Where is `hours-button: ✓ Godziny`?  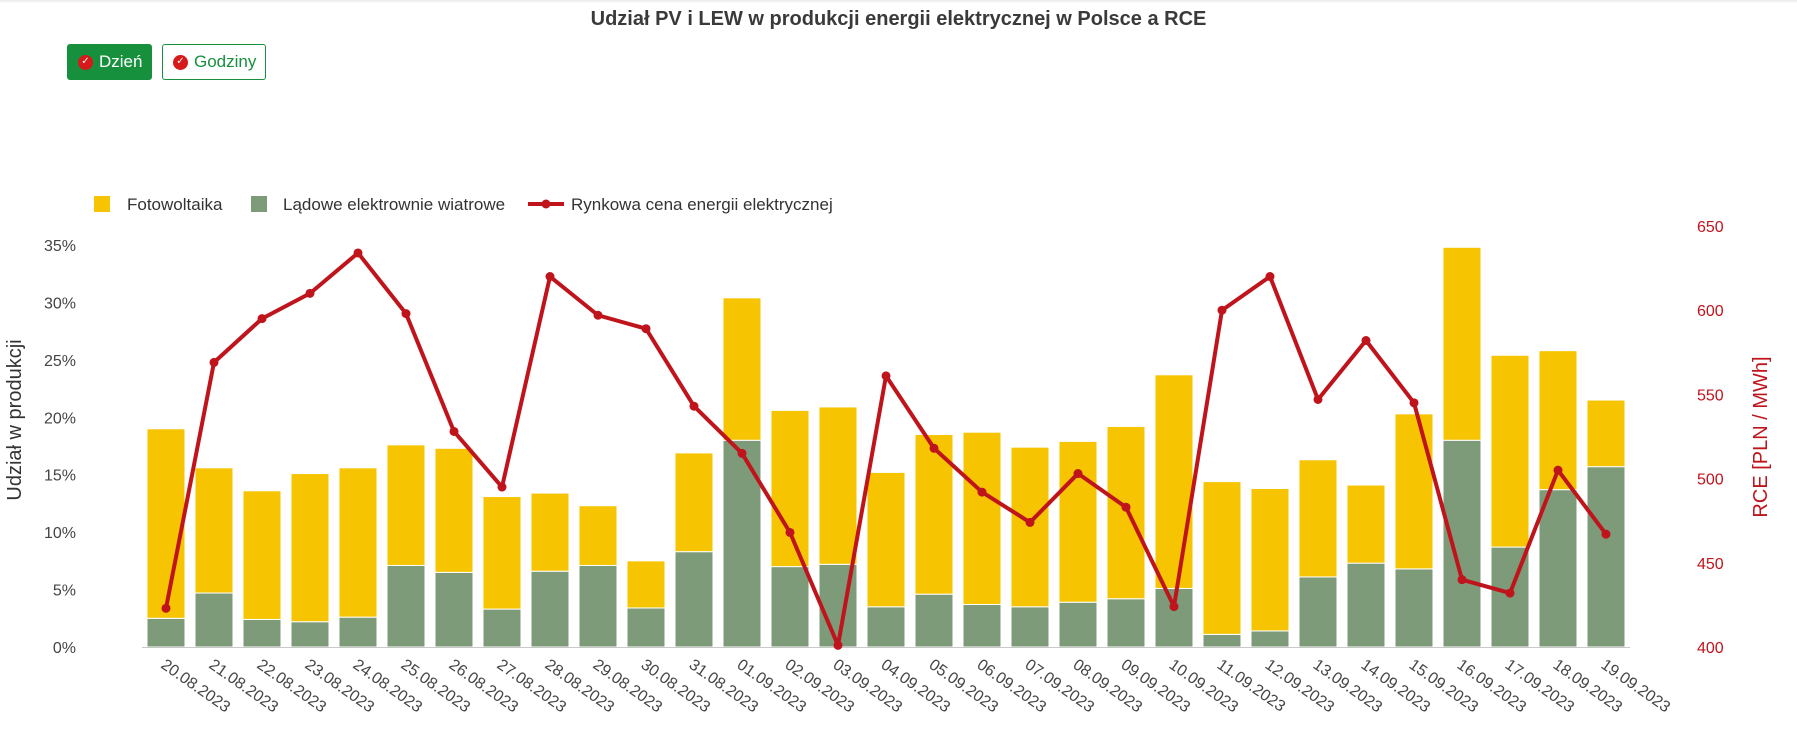
hours-button: ✓ Godziny is located at coordinates (214, 62).